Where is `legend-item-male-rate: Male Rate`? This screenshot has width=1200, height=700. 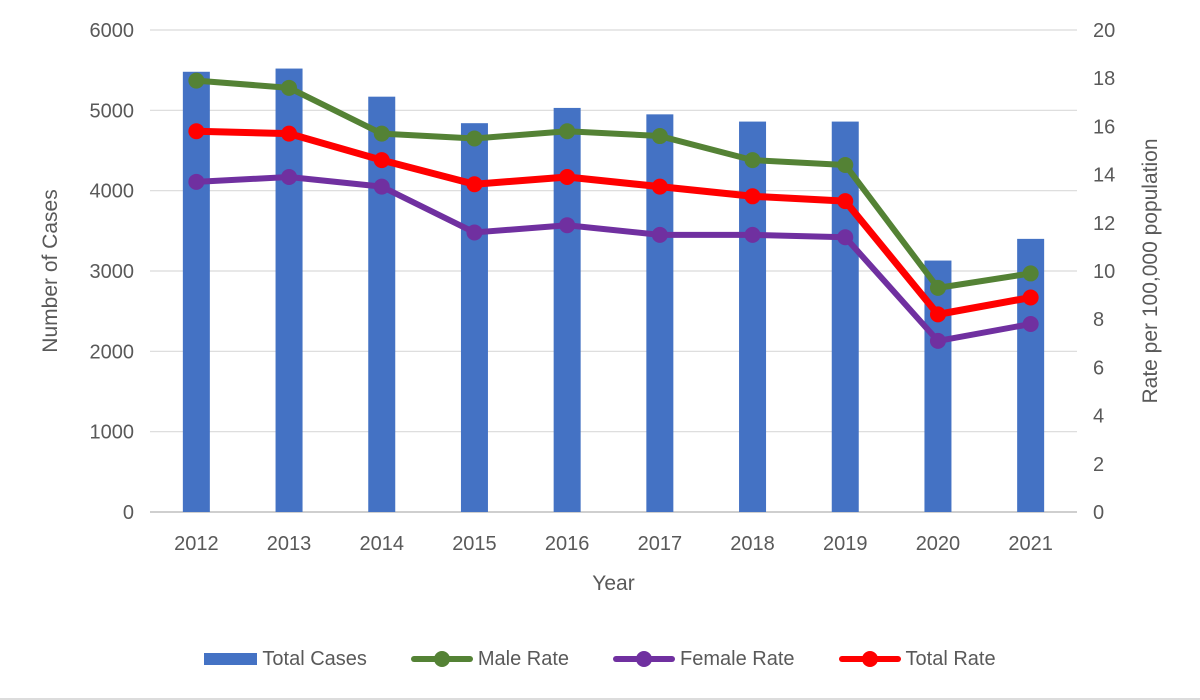
legend-item-male-rate: Male Rate is located at coordinates (490, 659).